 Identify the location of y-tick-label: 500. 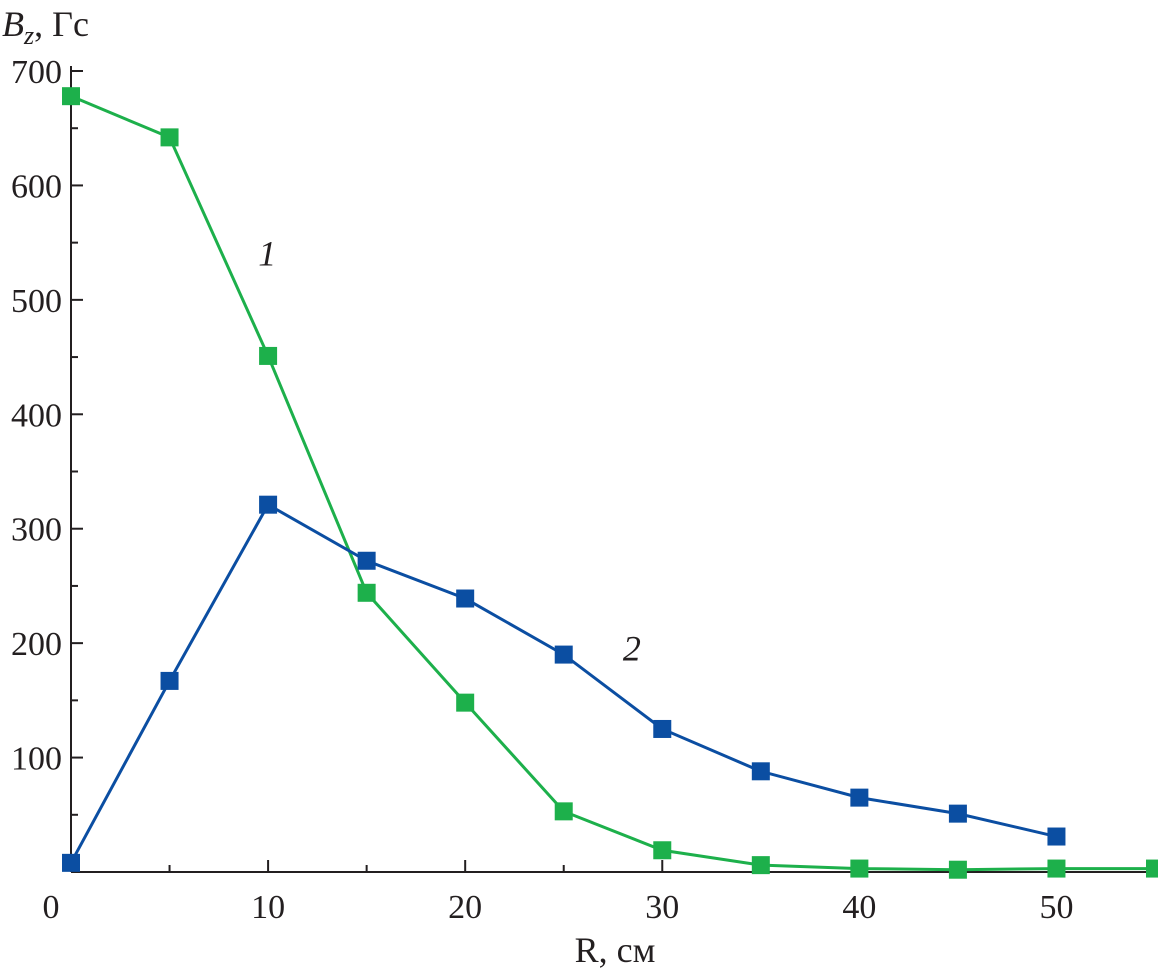
(36, 301).